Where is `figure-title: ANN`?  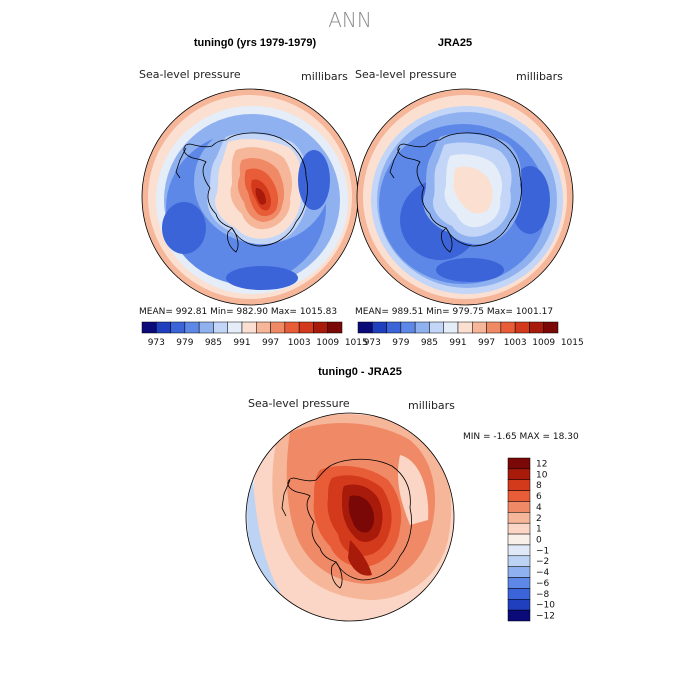
figure-title: ANN is located at coordinates (350, 20).